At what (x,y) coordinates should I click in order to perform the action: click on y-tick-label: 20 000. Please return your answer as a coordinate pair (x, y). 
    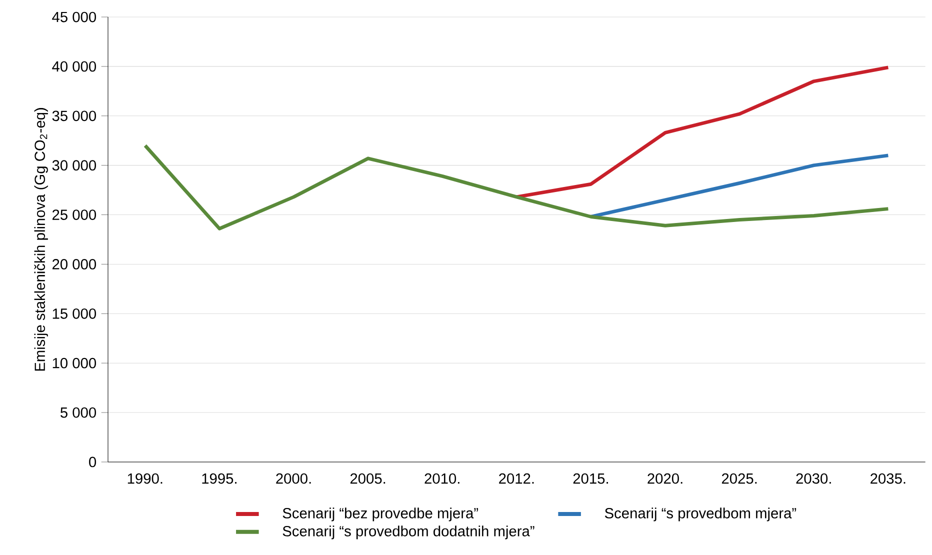
    Looking at the image, I should click on (74, 264).